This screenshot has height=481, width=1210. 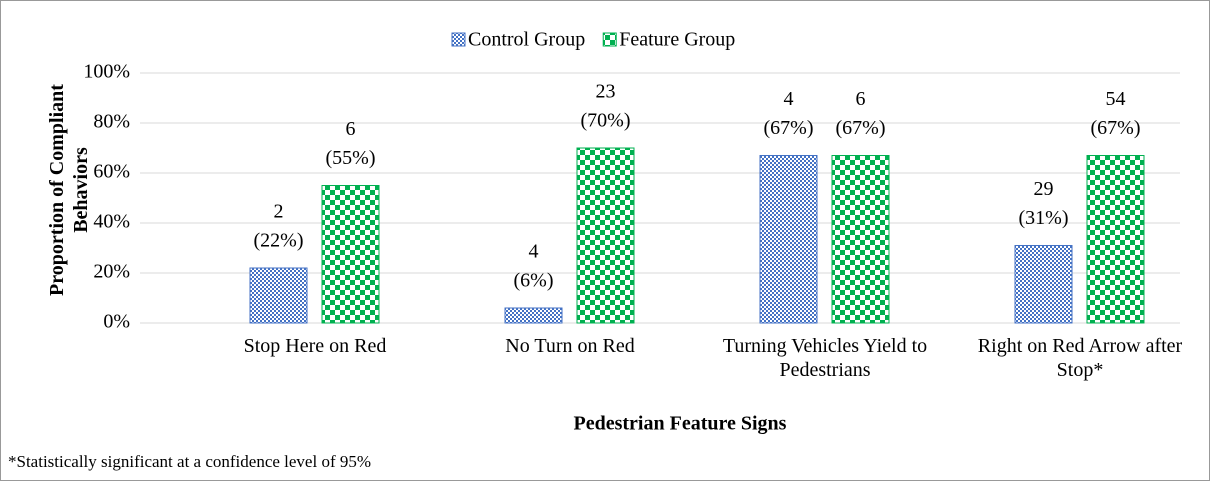 What do you see at coordinates (534, 281) in the screenshot?
I see `data-label: (6%)` at bounding box center [534, 281].